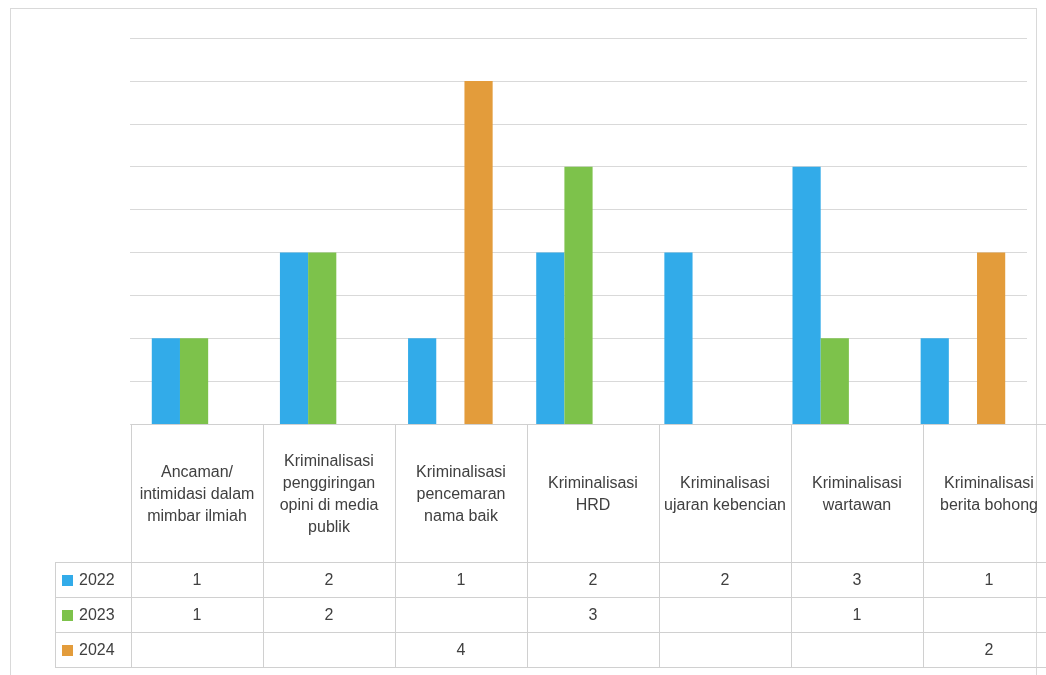  What do you see at coordinates (93, 615) in the screenshot?
I see `legend-label: 2023` at bounding box center [93, 615].